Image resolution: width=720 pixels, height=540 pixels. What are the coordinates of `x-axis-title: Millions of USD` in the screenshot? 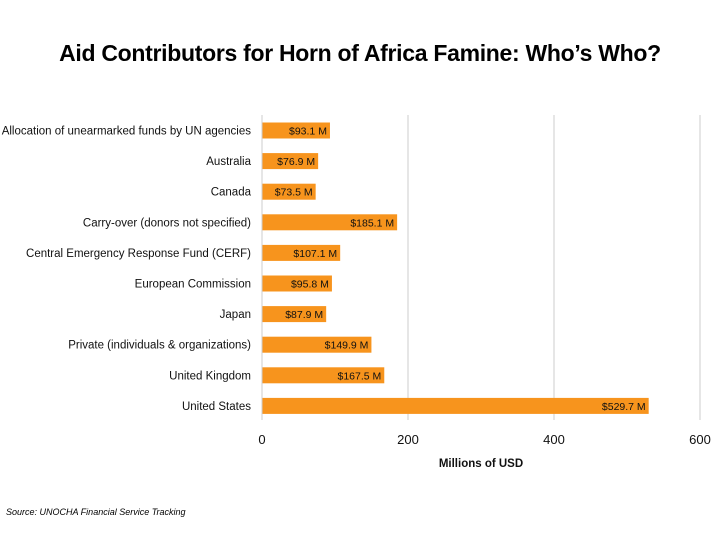 It's located at (481, 464).